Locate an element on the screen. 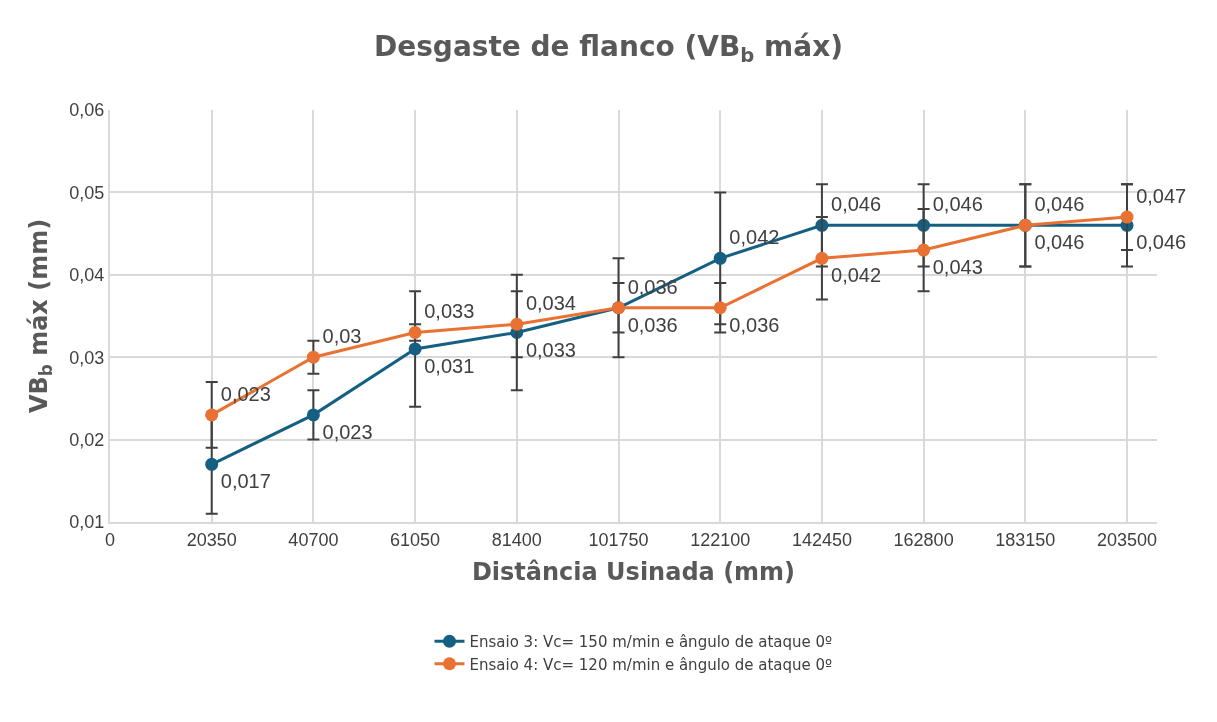 Image resolution: width=1217 pixels, height=722 pixels. y-tick-label: 0,04 is located at coordinates (87, 275).